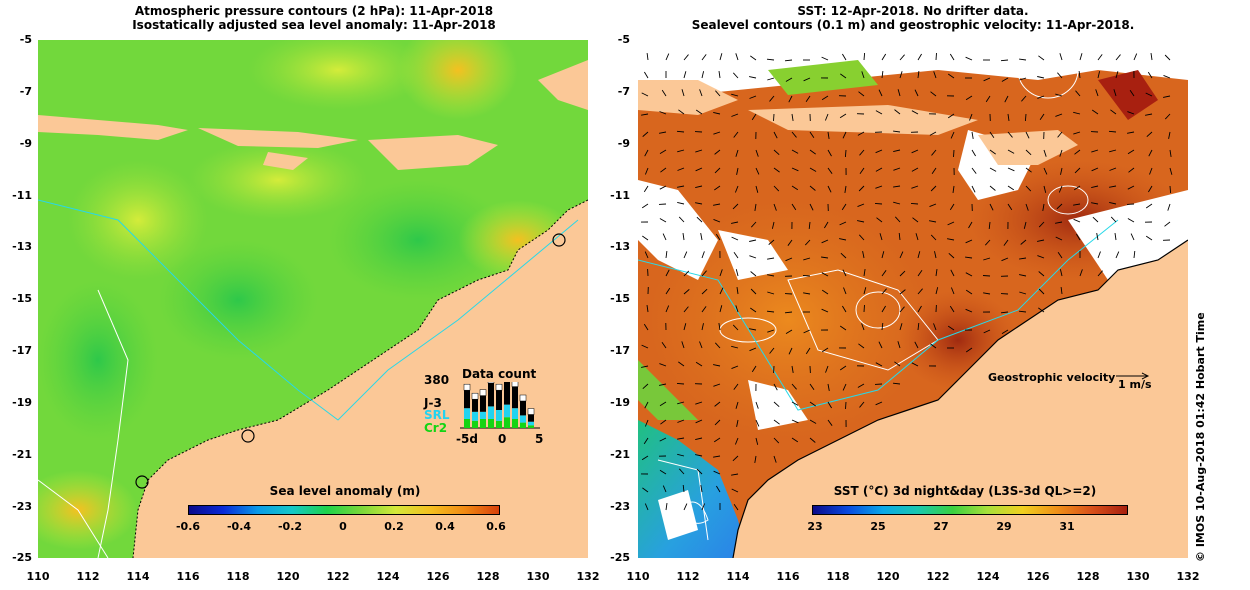  What do you see at coordinates (445, 526) in the screenshot?
I see `left-cb-tick: 0.4` at bounding box center [445, 526].